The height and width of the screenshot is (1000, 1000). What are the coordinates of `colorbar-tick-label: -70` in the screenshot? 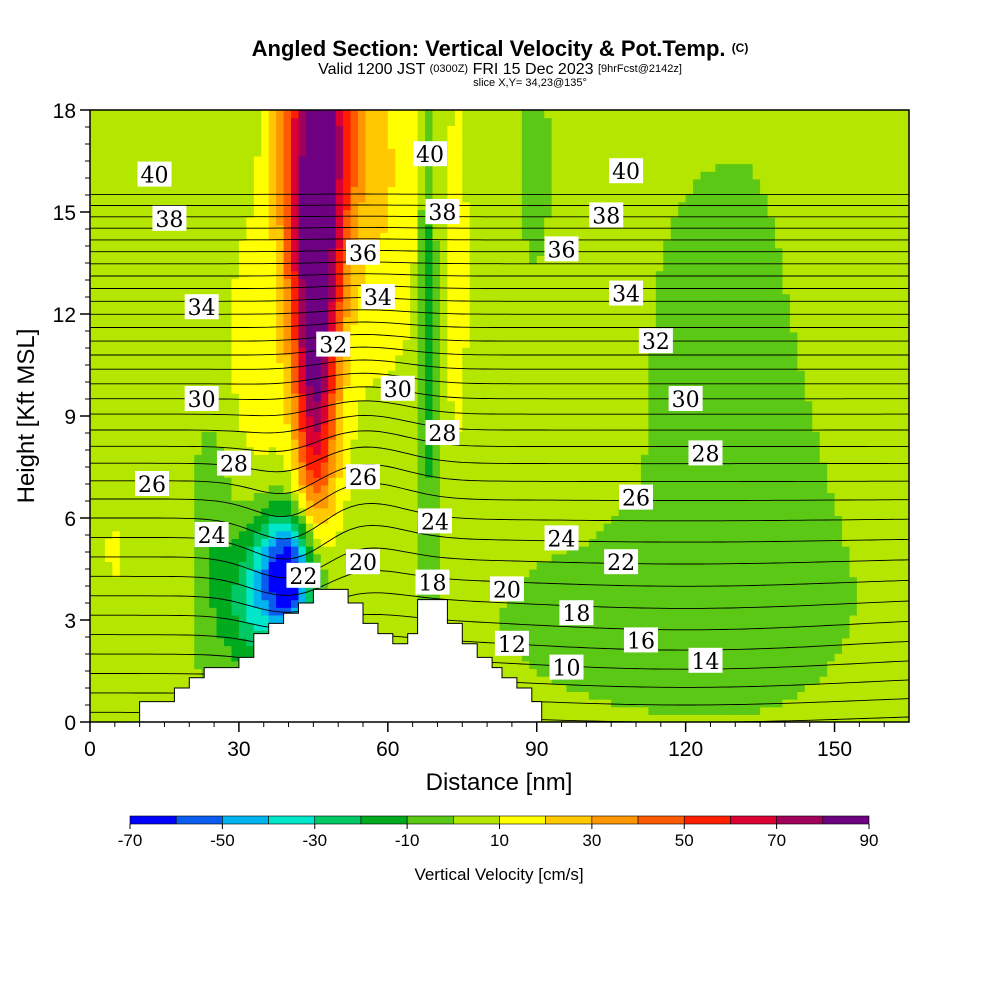 It's located at (130, 840).